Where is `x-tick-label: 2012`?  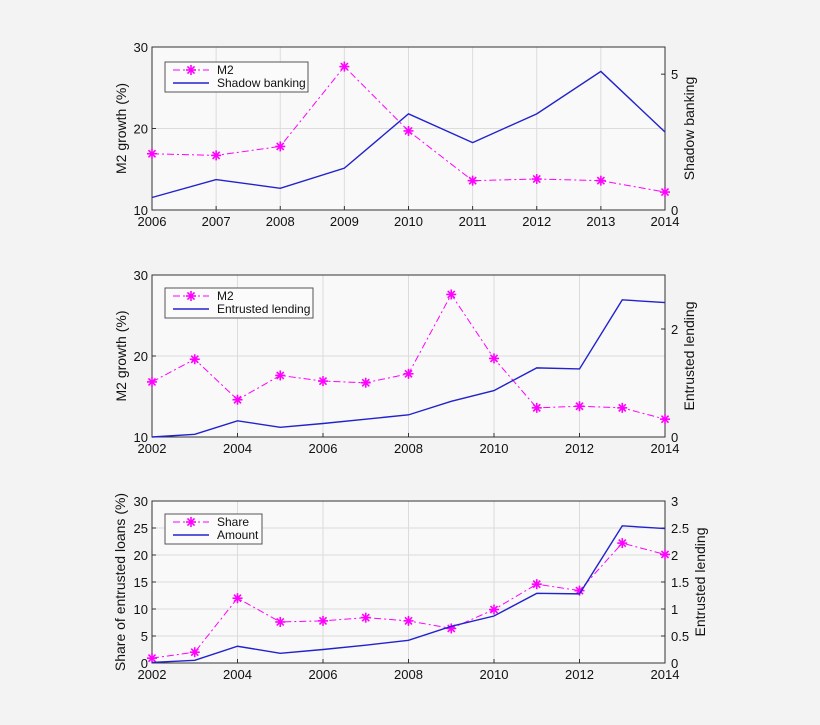
x-tick-label: 2012 is located at coordinates (579, 674).